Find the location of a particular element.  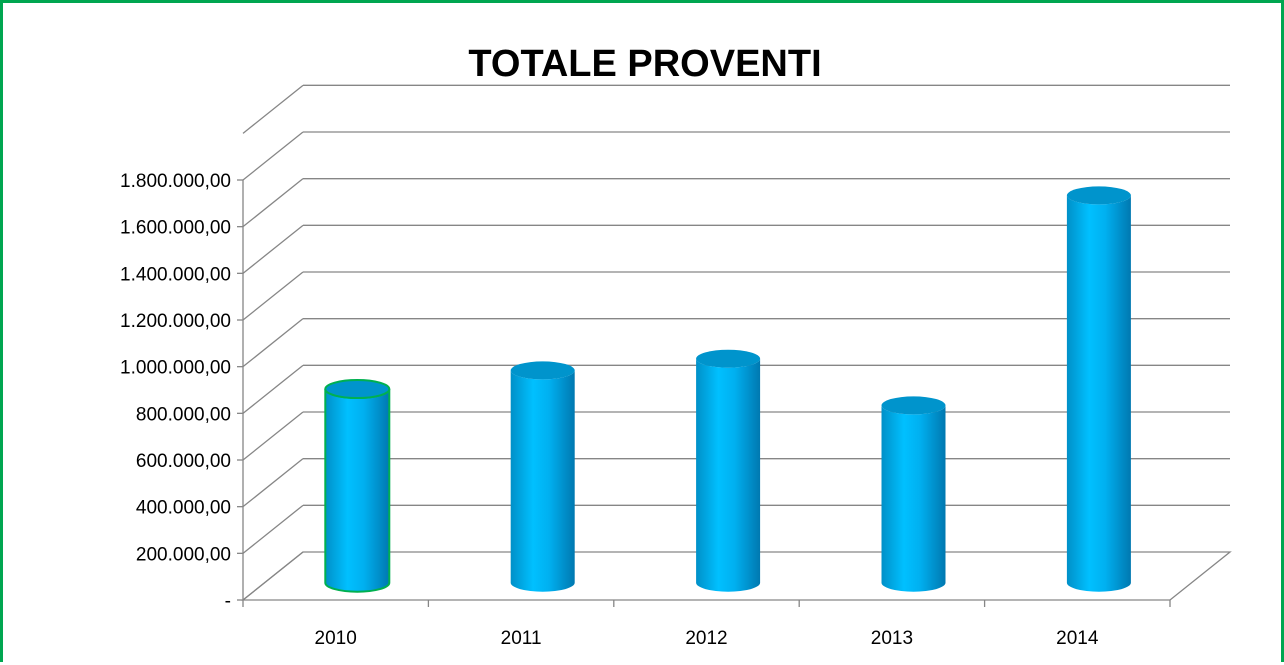

x-tick-label: 2014 is located at coordinates (1077, 638).